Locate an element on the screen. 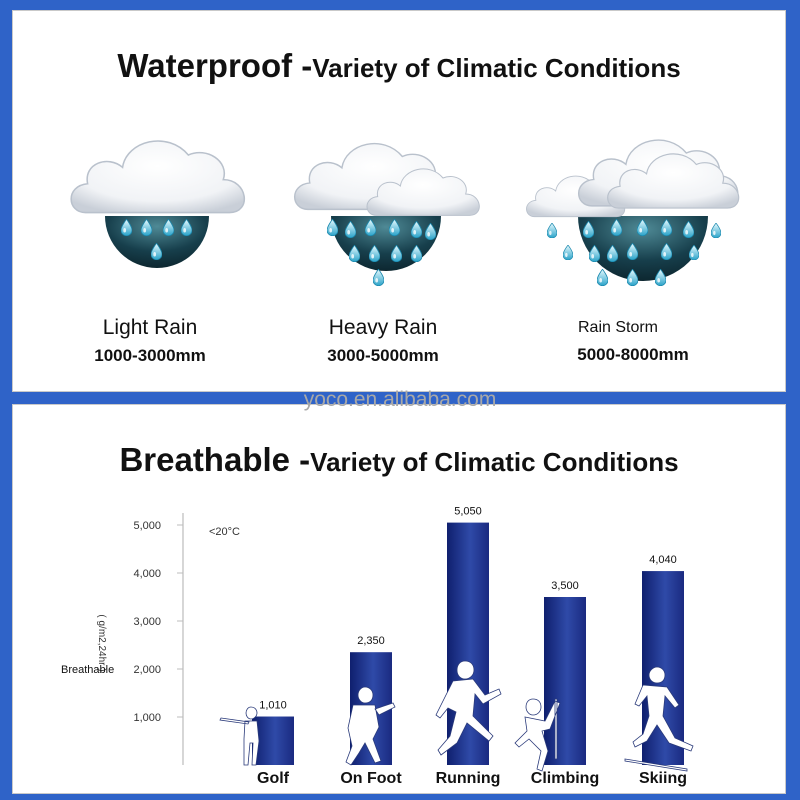 The width and height of the screenshot is (800, 800). y-tick-label: 3,000 is located at coordinates (147, 622).